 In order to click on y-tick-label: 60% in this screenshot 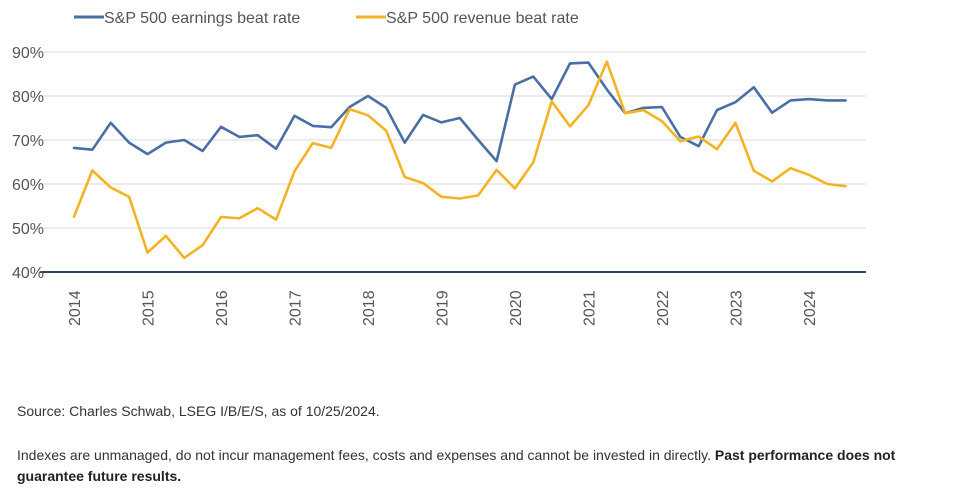, I will do `click(28, 185)`.